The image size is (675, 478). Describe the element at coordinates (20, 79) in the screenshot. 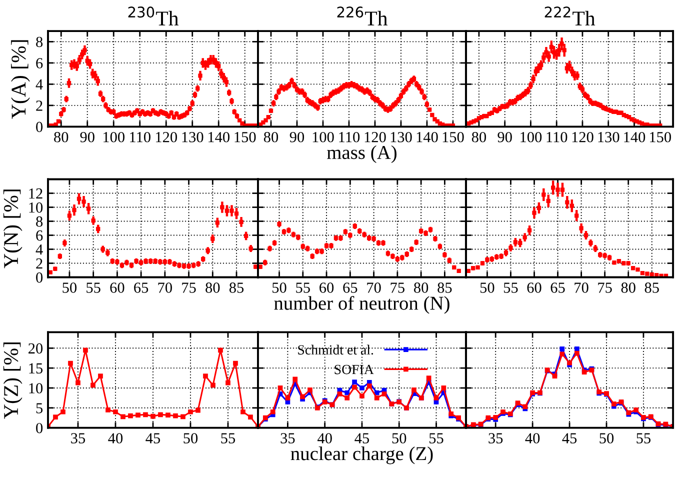

I see `y-axis-title: Y(A) [%]` at that location.